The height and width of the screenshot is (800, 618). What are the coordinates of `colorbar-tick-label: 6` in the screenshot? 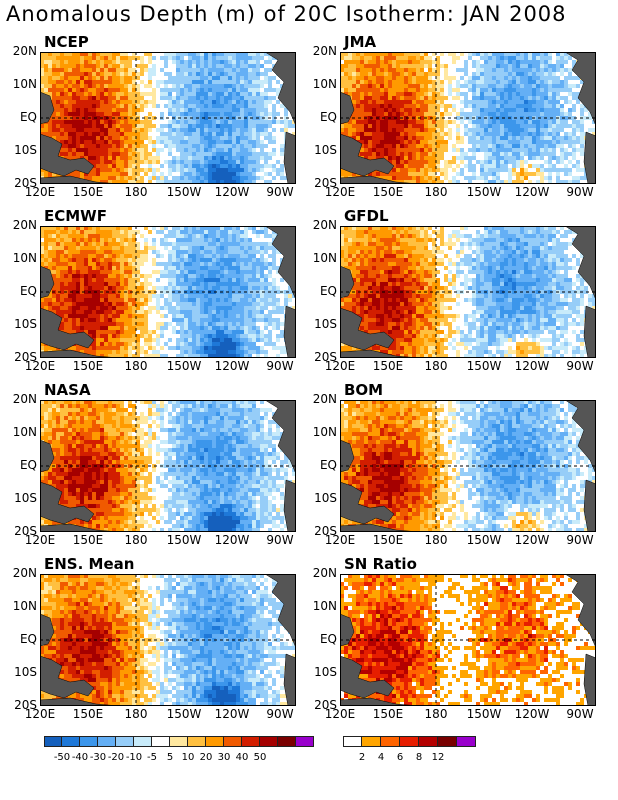 It's located at (400, 757).